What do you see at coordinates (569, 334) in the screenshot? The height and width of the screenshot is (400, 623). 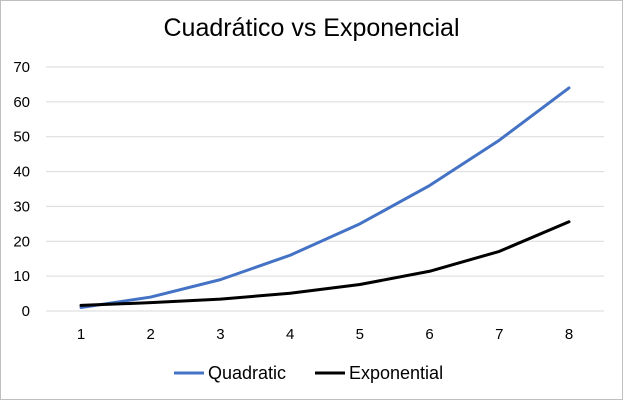 I see `x-tick-label-8: 8` at bounding box center [569, 334].